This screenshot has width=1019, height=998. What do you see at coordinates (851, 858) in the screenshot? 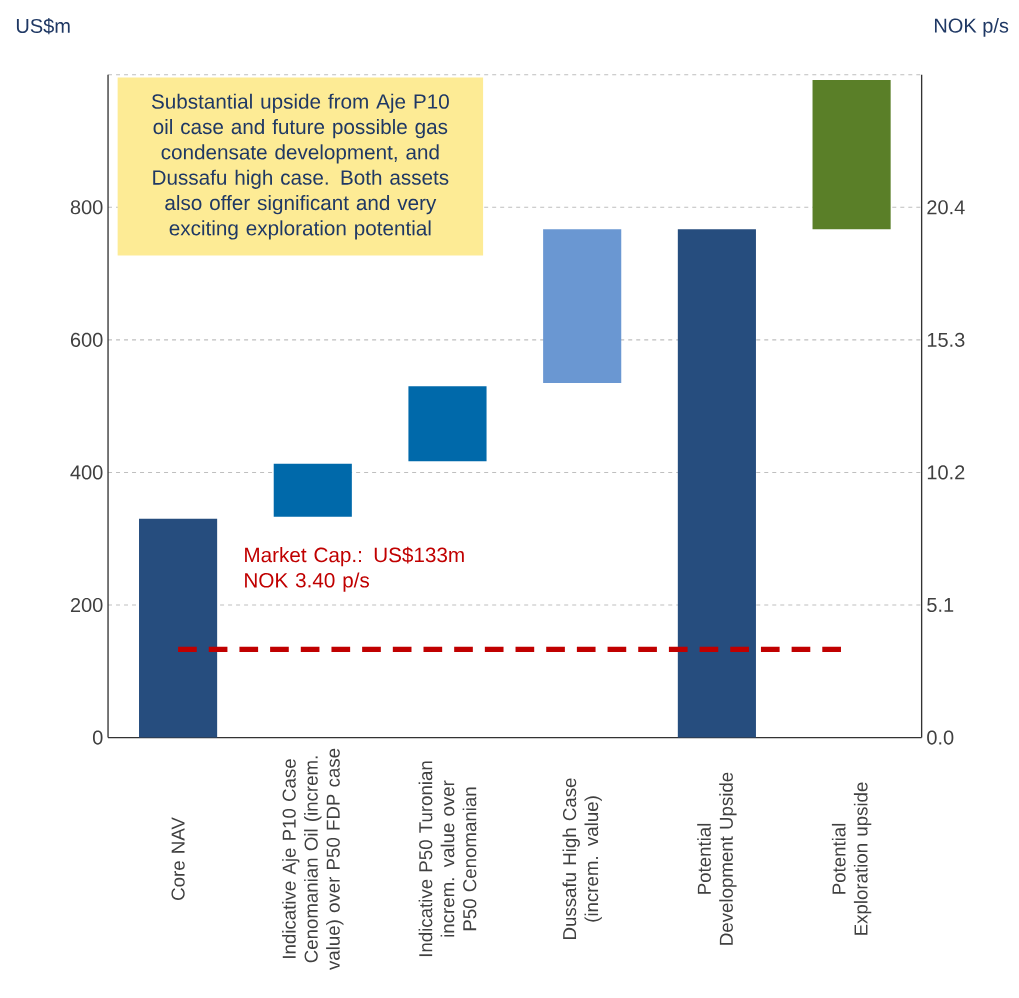
I see `x-tick-label: Potential Exploration upside` at bounding box center [851, 858].